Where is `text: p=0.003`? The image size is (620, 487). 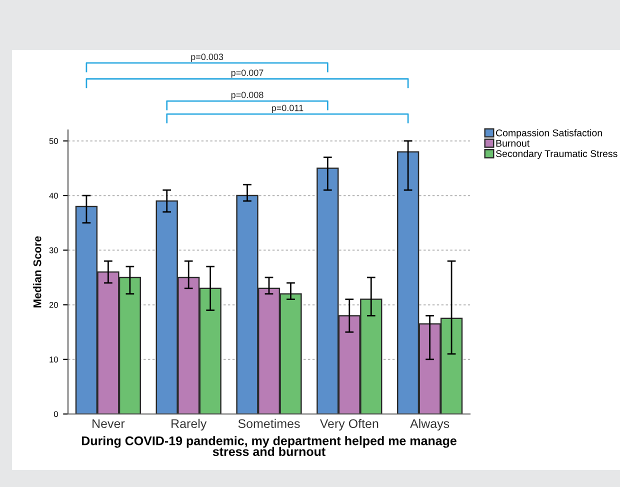 text: p=0.003 is located at coordinates (207, 58).